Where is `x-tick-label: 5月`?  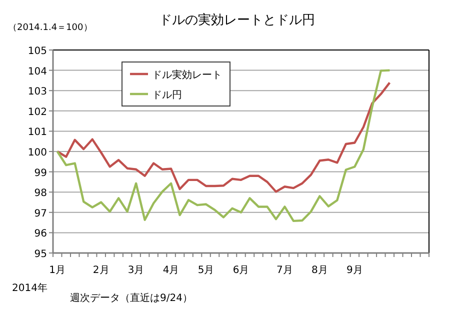 x-tick-label: 5月 is located at coordinates (206, 270).